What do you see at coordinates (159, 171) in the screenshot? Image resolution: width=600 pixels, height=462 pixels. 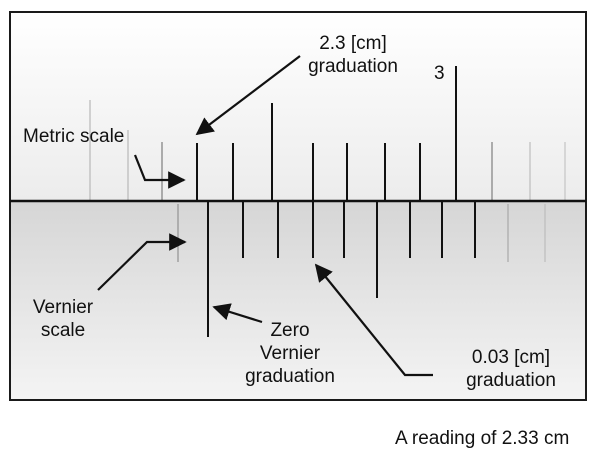 I see `arrow-metric-scale` at bounding box center [159, 171].